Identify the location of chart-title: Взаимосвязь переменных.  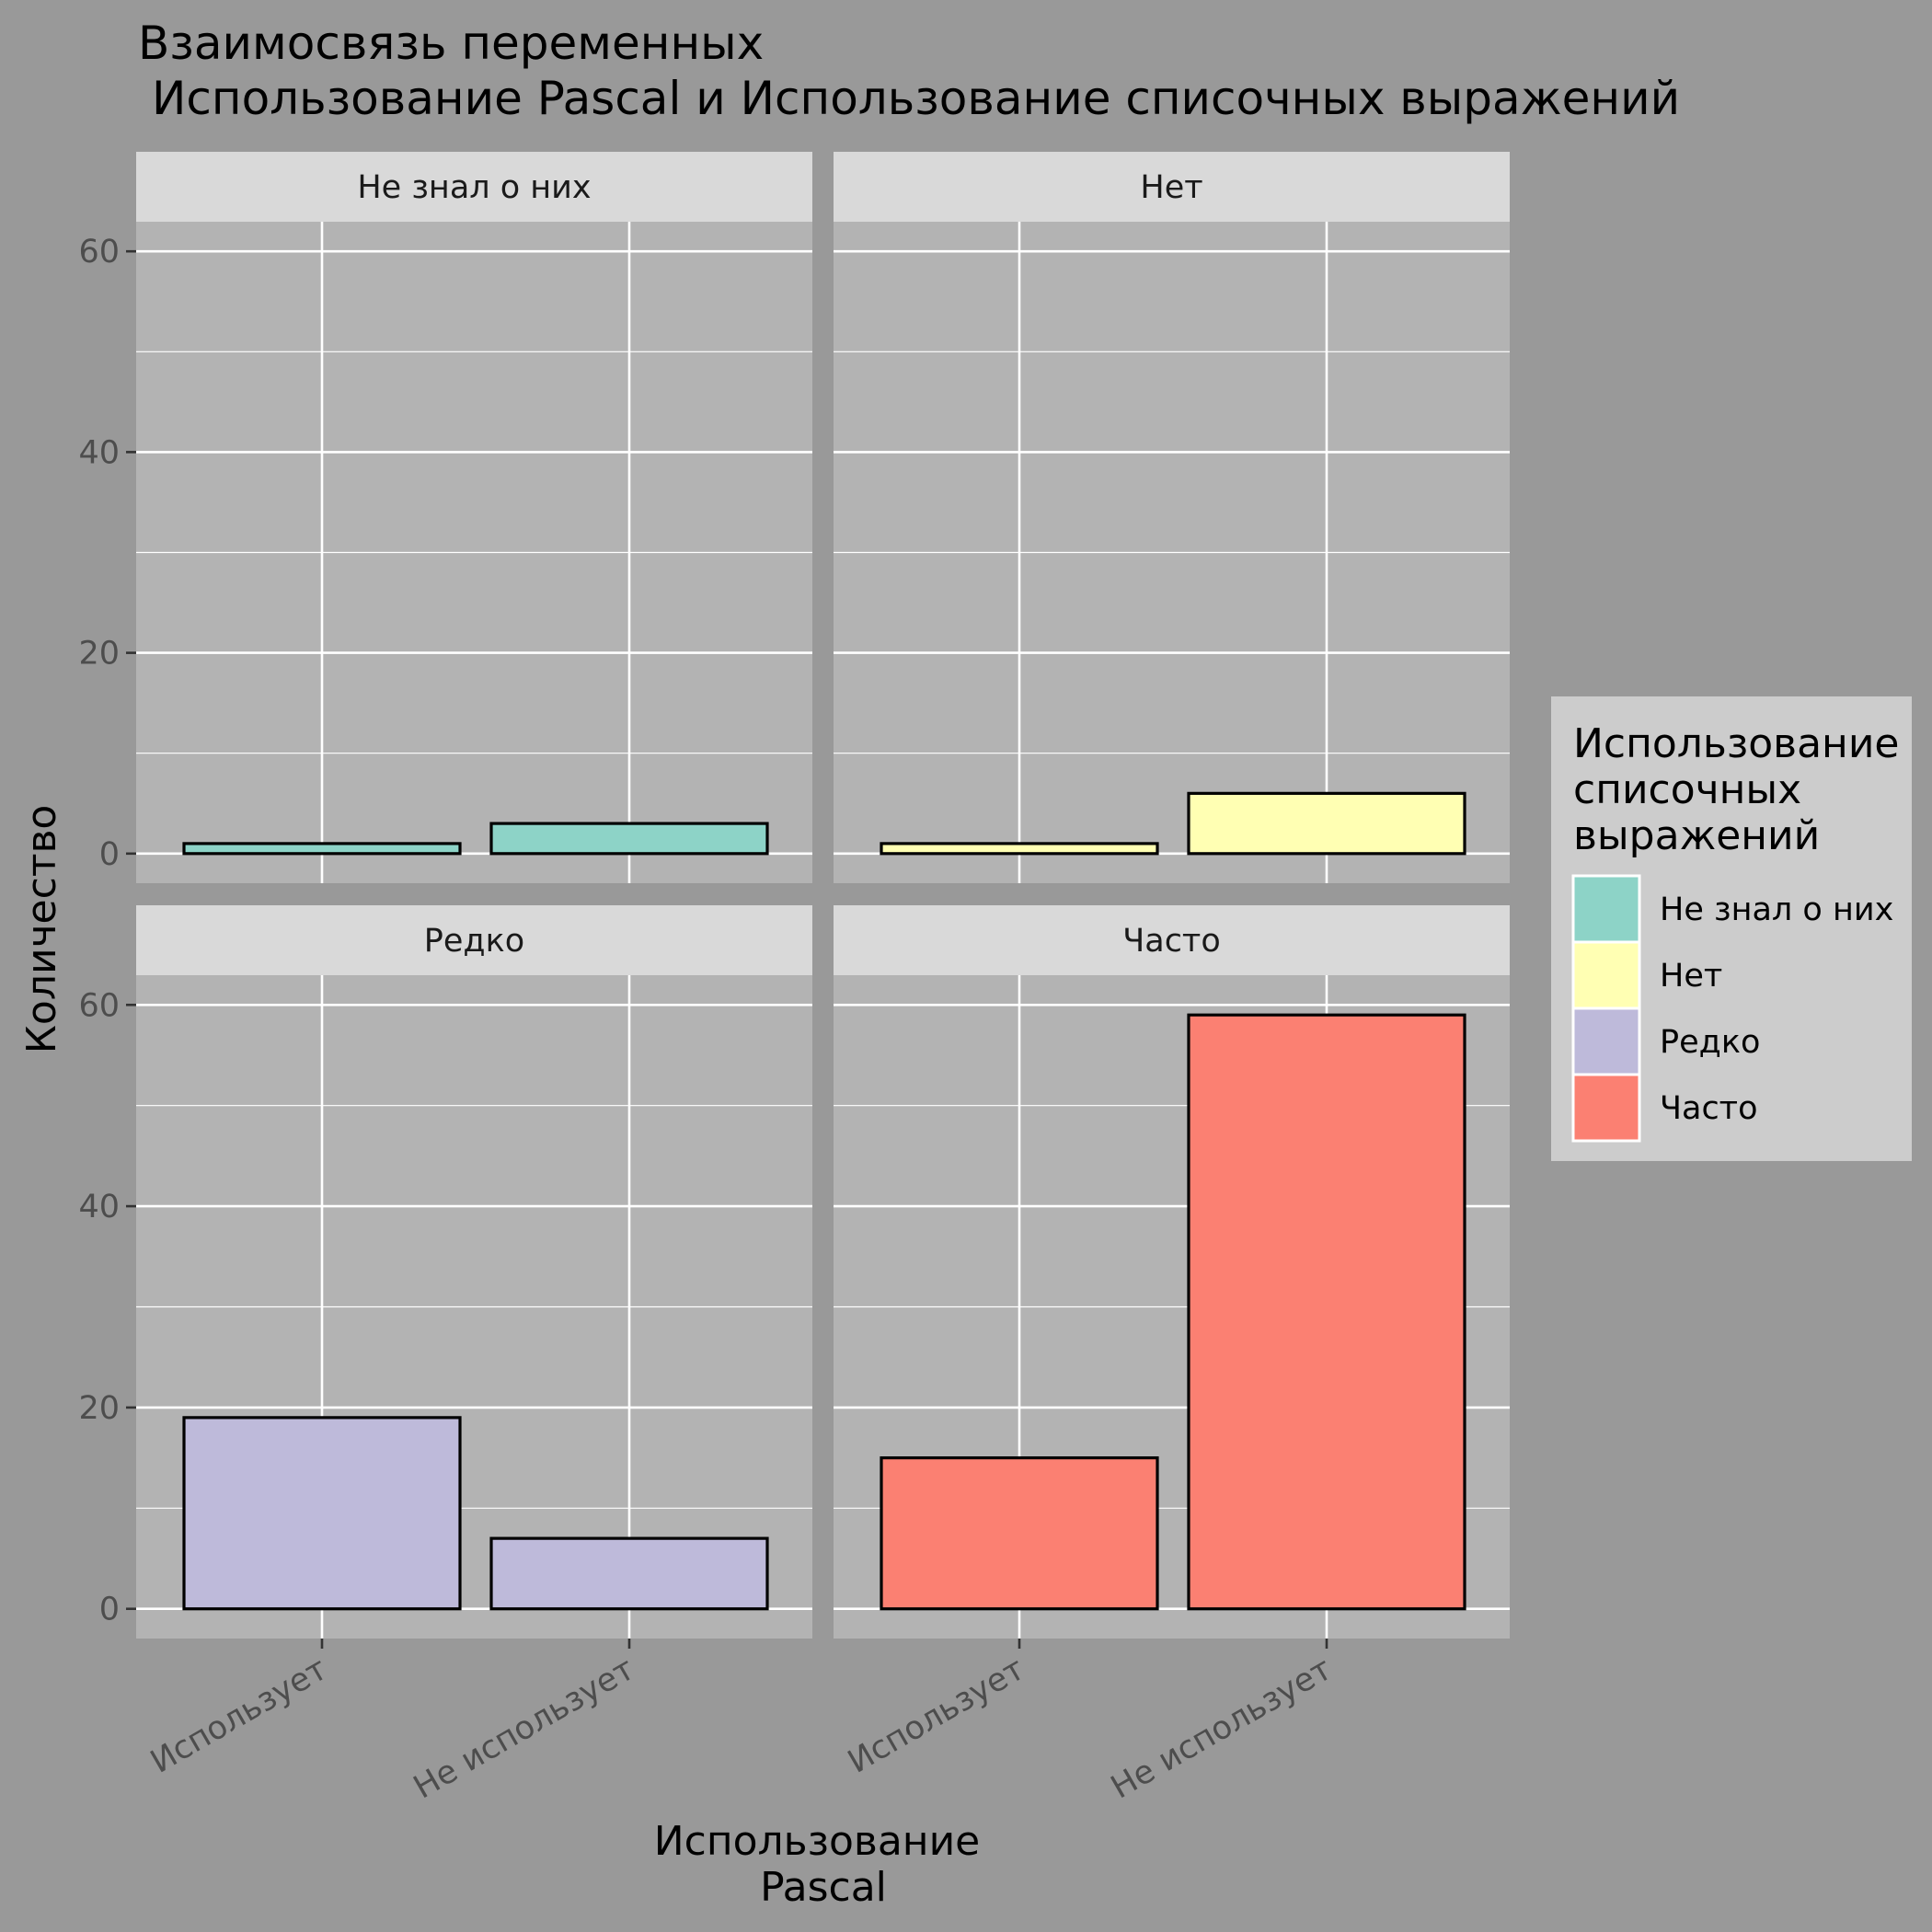
(451, 43).